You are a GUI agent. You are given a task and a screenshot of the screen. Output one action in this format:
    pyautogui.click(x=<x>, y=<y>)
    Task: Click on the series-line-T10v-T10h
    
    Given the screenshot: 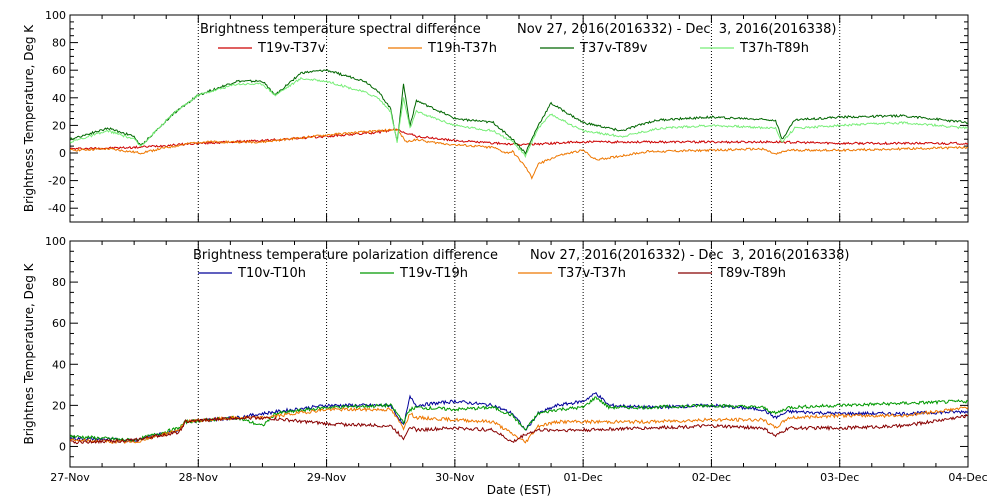 What is the action you would take?
    pyautogui.click(x=519, y=417)
    